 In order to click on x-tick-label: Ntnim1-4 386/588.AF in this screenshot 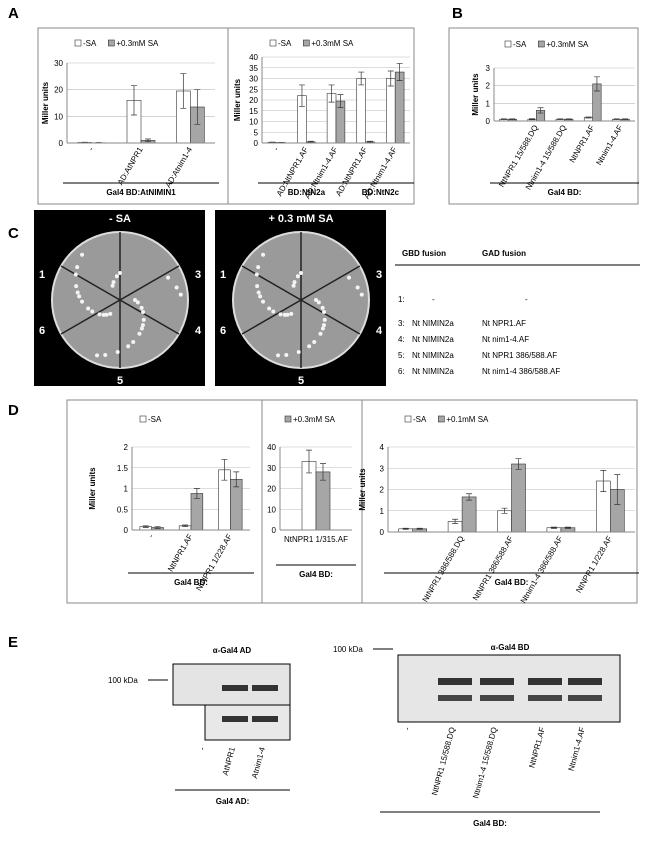, I will do `click(542, 569)`.